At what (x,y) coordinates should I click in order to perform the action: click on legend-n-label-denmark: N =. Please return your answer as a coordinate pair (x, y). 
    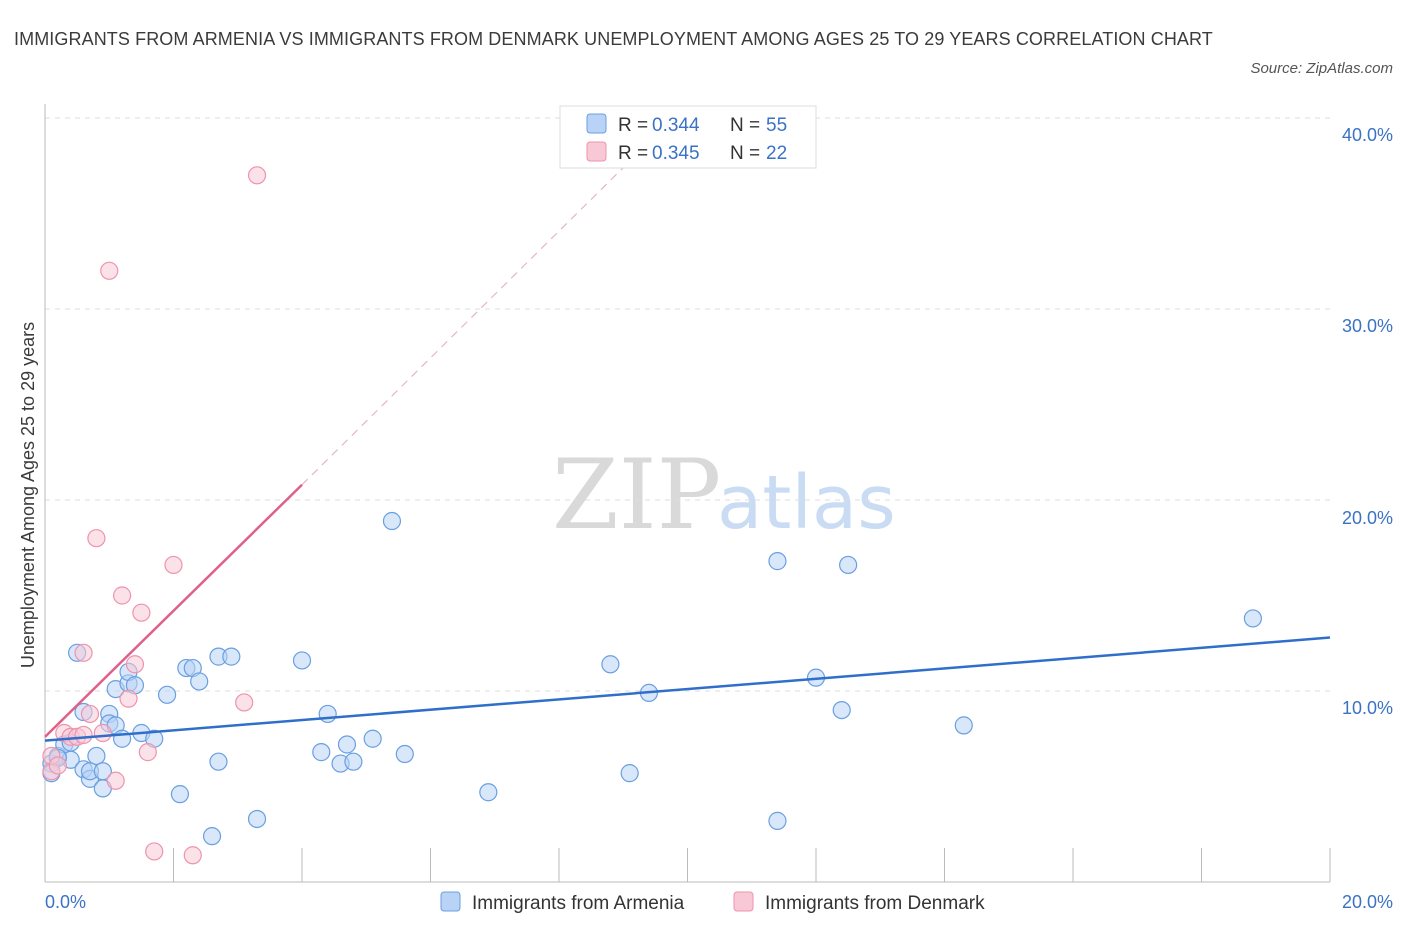
    Looking at the image, I should click on (745, 153).